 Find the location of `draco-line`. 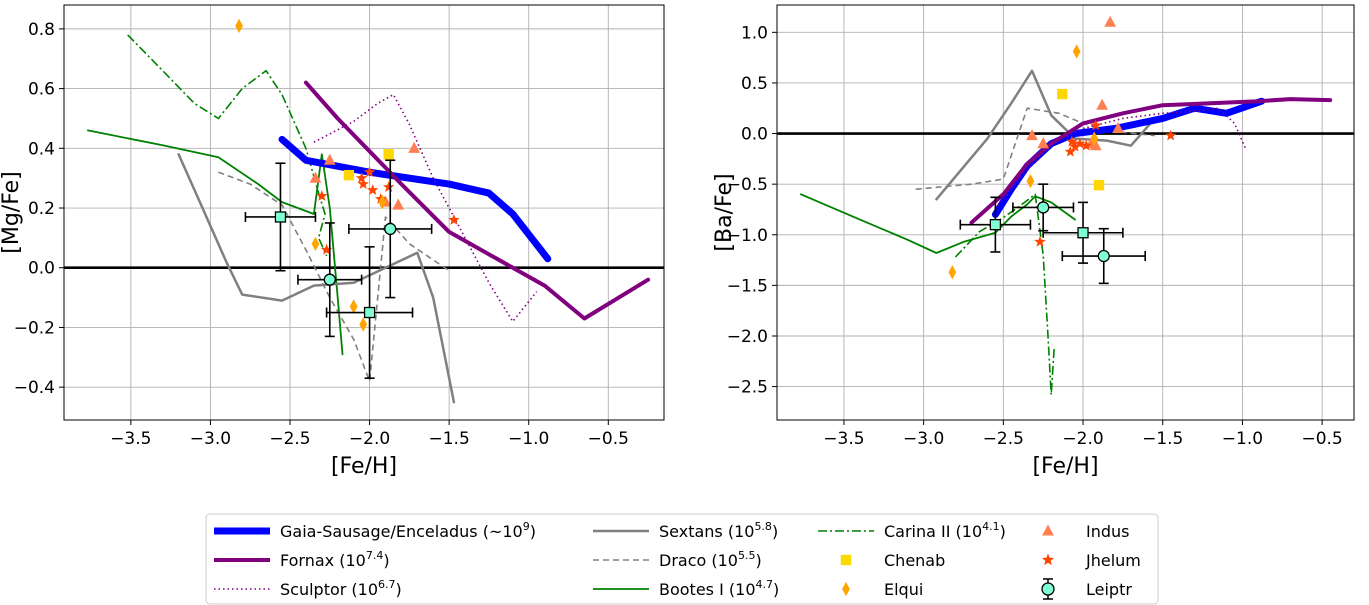

draco-line is located at coordinates (1035, 148).